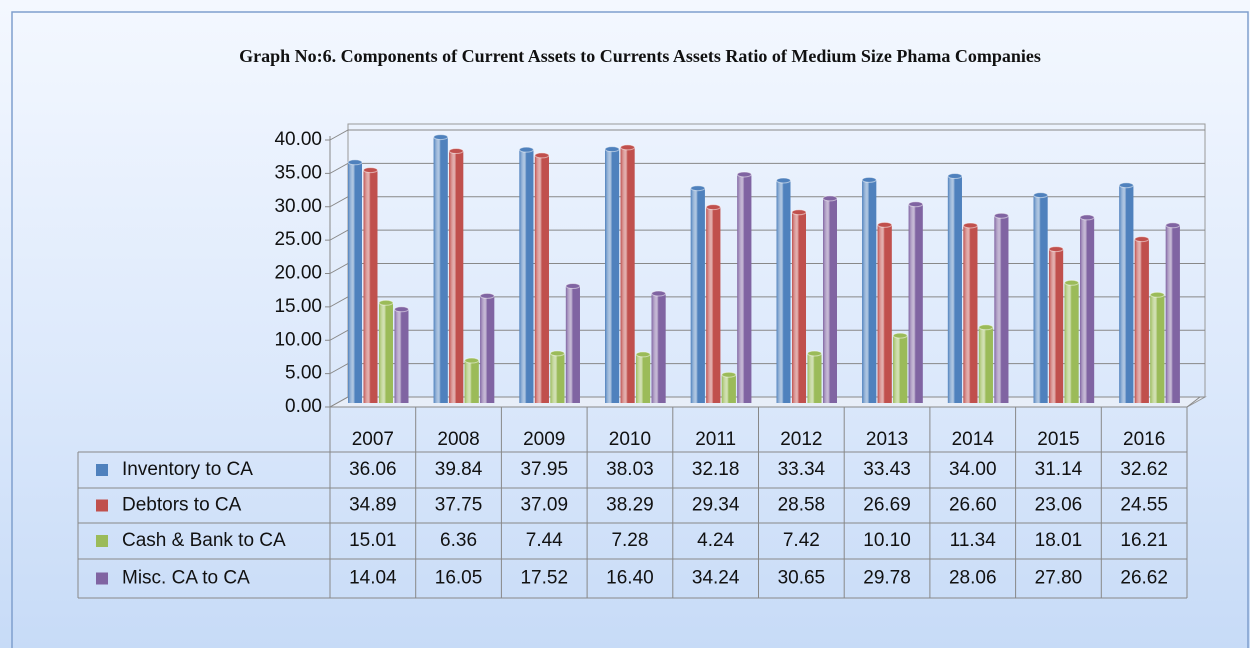 The width and height of the screenshot is (1250, 648). Describe the element at coordinates (973, 578) in the screenshot. I see `table-value: 28.06` at that location.